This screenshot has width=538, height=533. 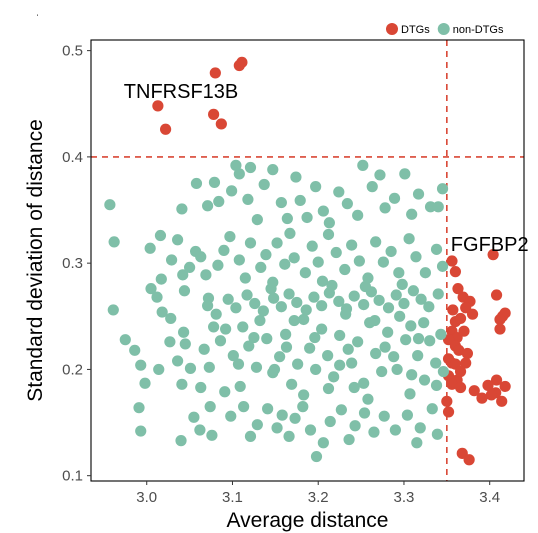 What do you see at coordinates (72, 157) in the screenshot?
I see `y-tick-label: 0.4` at bounding box center [72, 157].